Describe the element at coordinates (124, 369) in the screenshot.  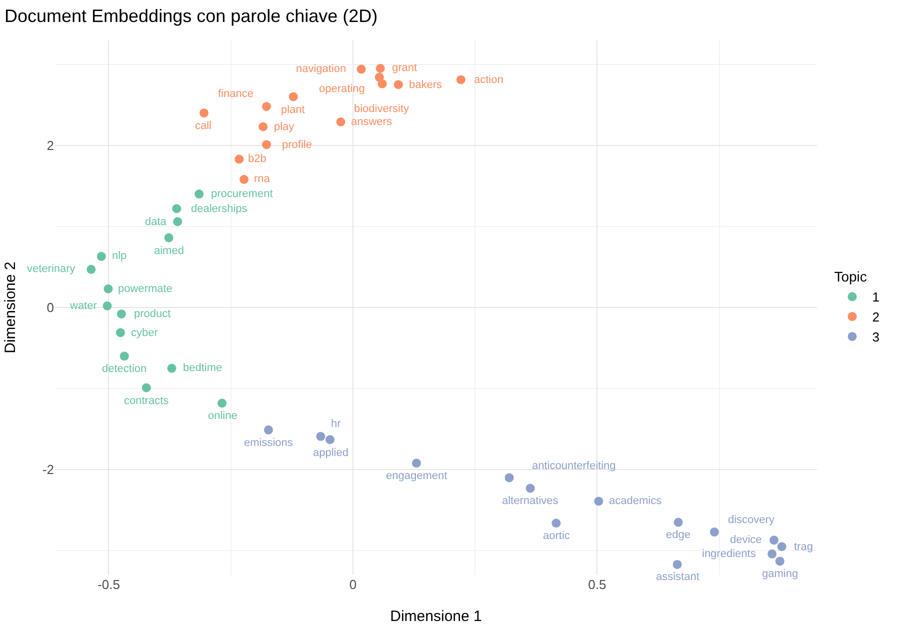
I see `data-label: detection` at that location.